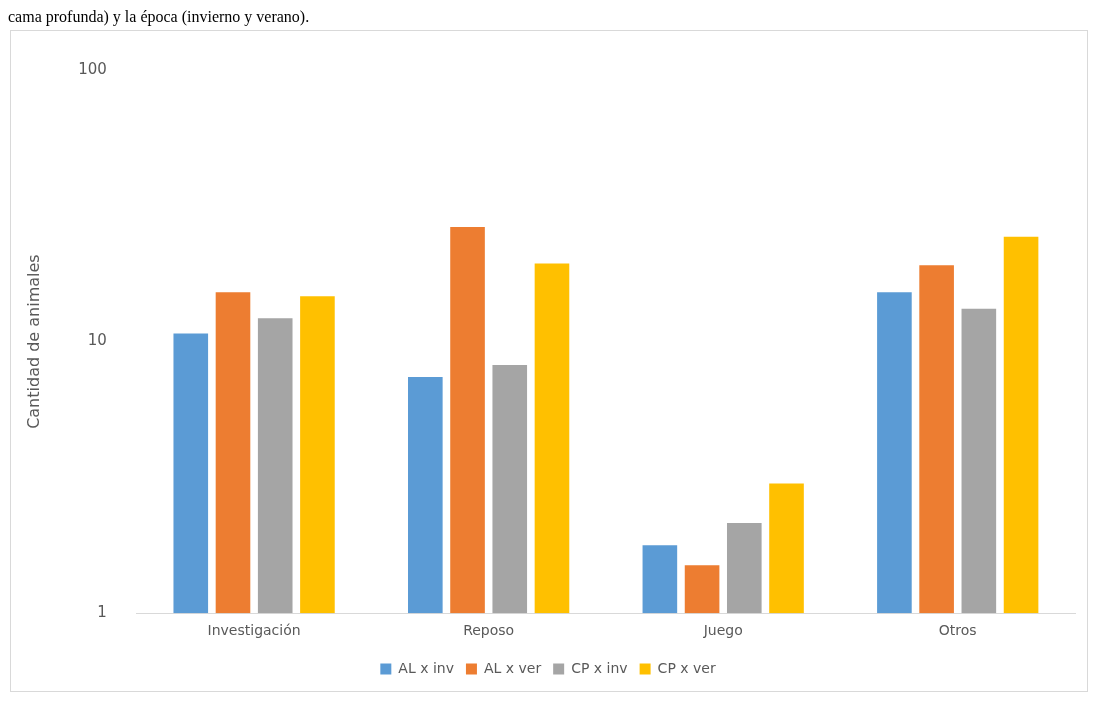  I want to click on legend-label: CP x ver, so click(686, 667).